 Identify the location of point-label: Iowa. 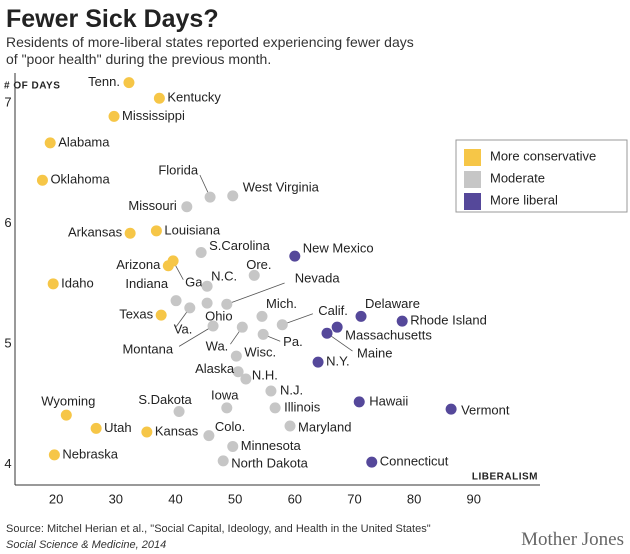
(225, 394).